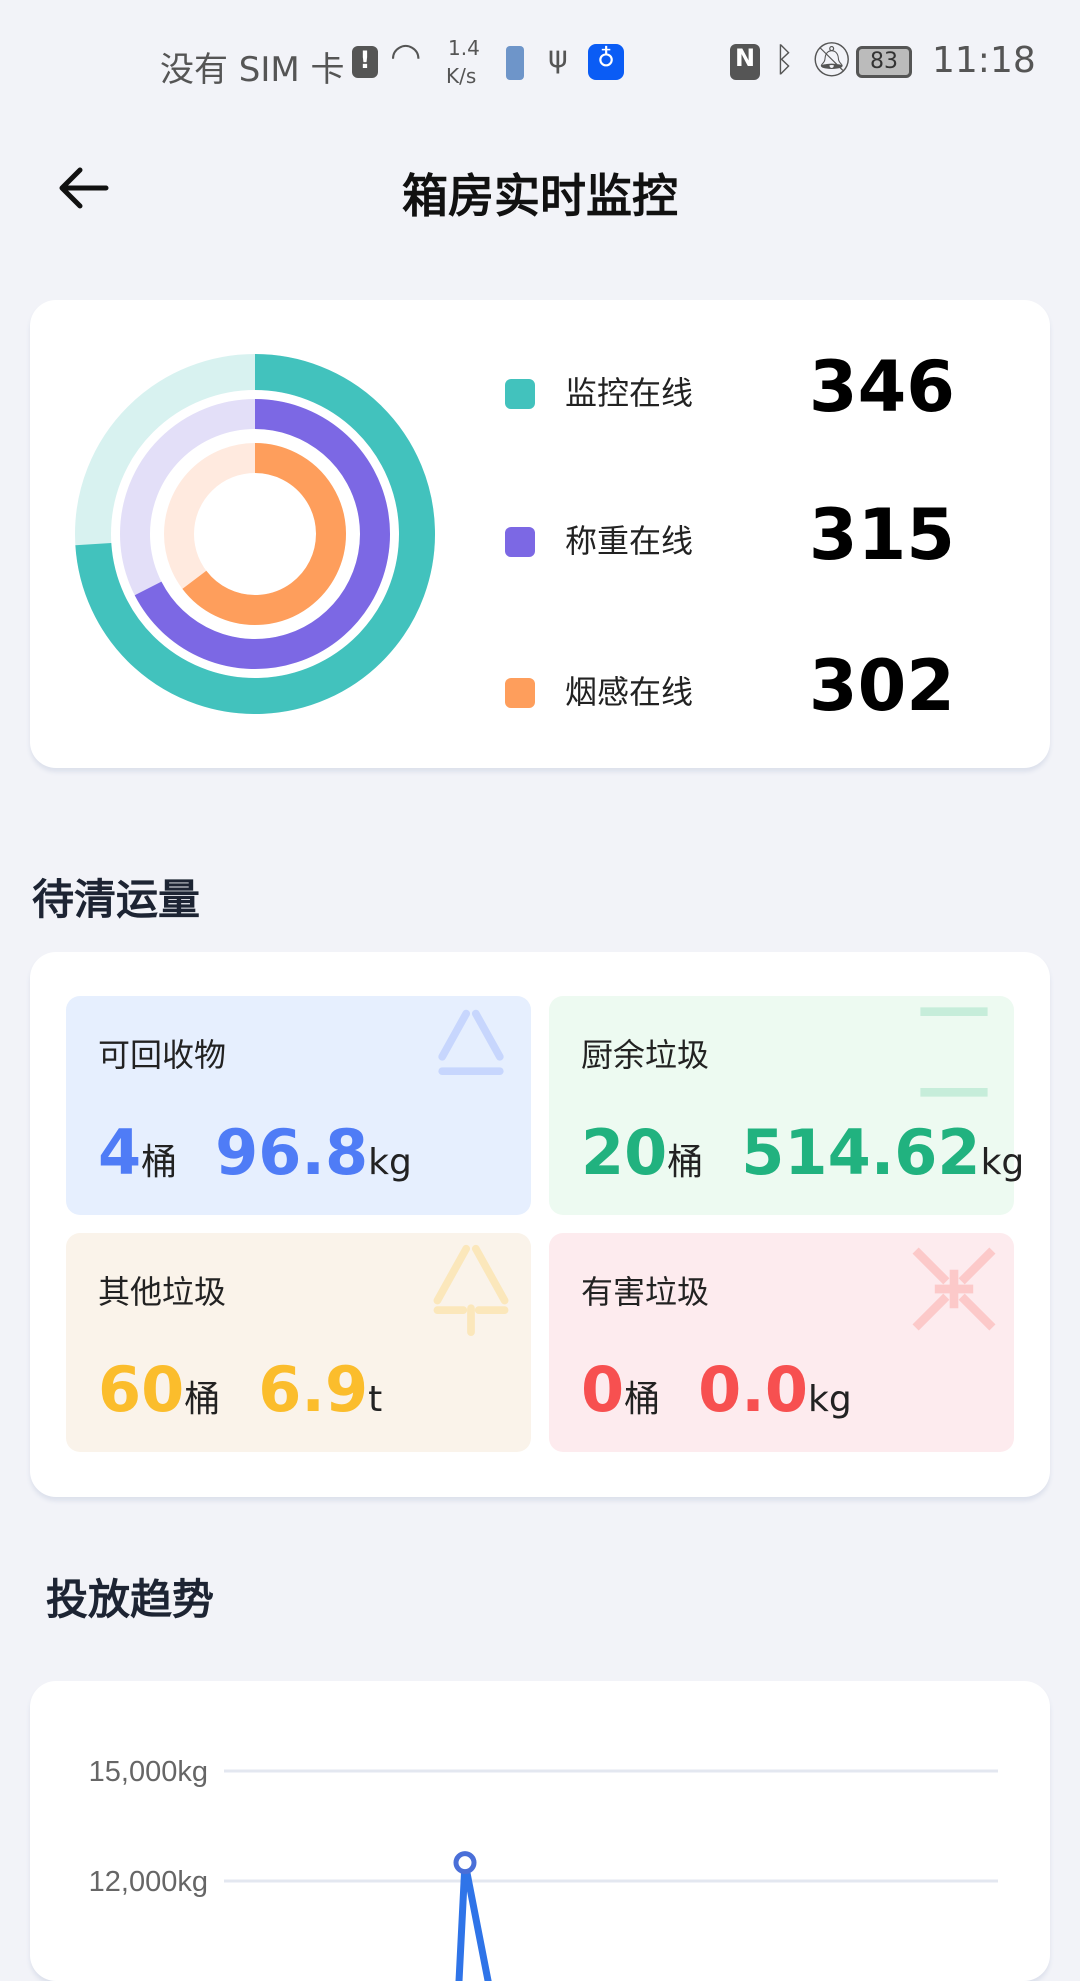  I want to click on bin-count: 60, so click(141, 1389).